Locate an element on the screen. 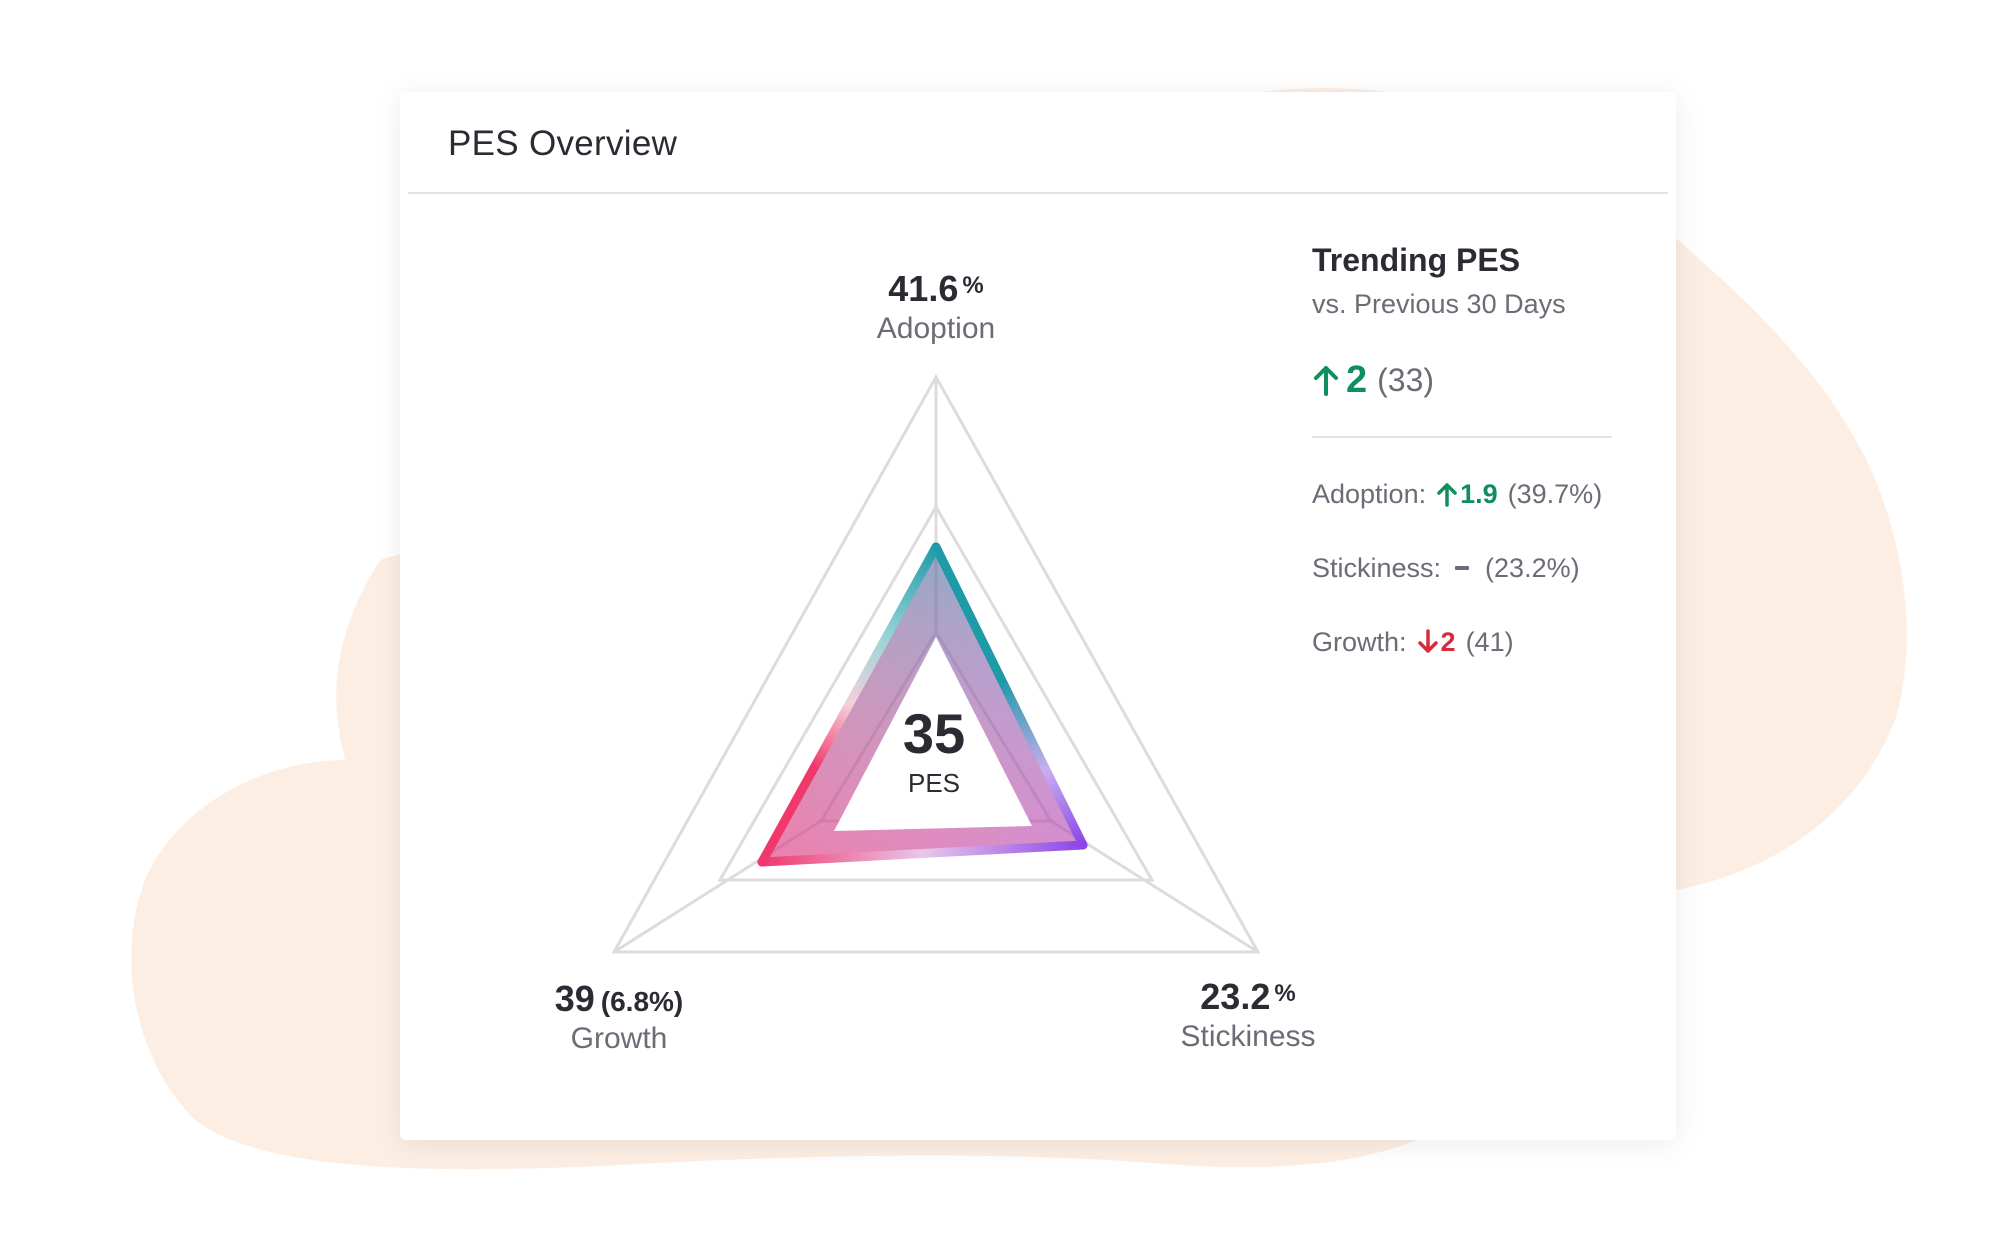 Image resolution: width=2000 pixels, height=1250 pixels. adoption-label: Adoption is located at coordinates (936, 328).